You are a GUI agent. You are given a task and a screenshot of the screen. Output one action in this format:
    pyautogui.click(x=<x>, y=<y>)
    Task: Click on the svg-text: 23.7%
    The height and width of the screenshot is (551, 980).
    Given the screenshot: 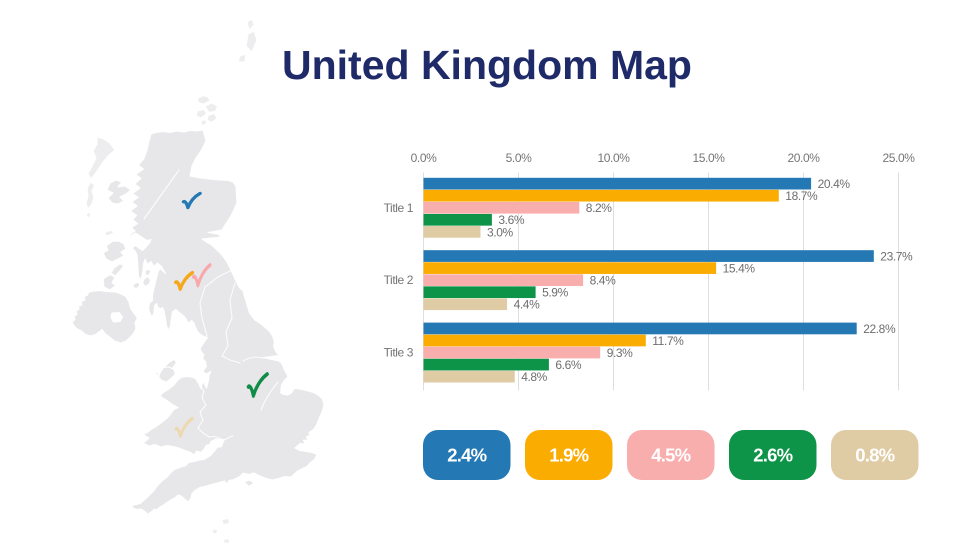 What is the action you would take?
    pyautogui.click(x=896, y=256)
    